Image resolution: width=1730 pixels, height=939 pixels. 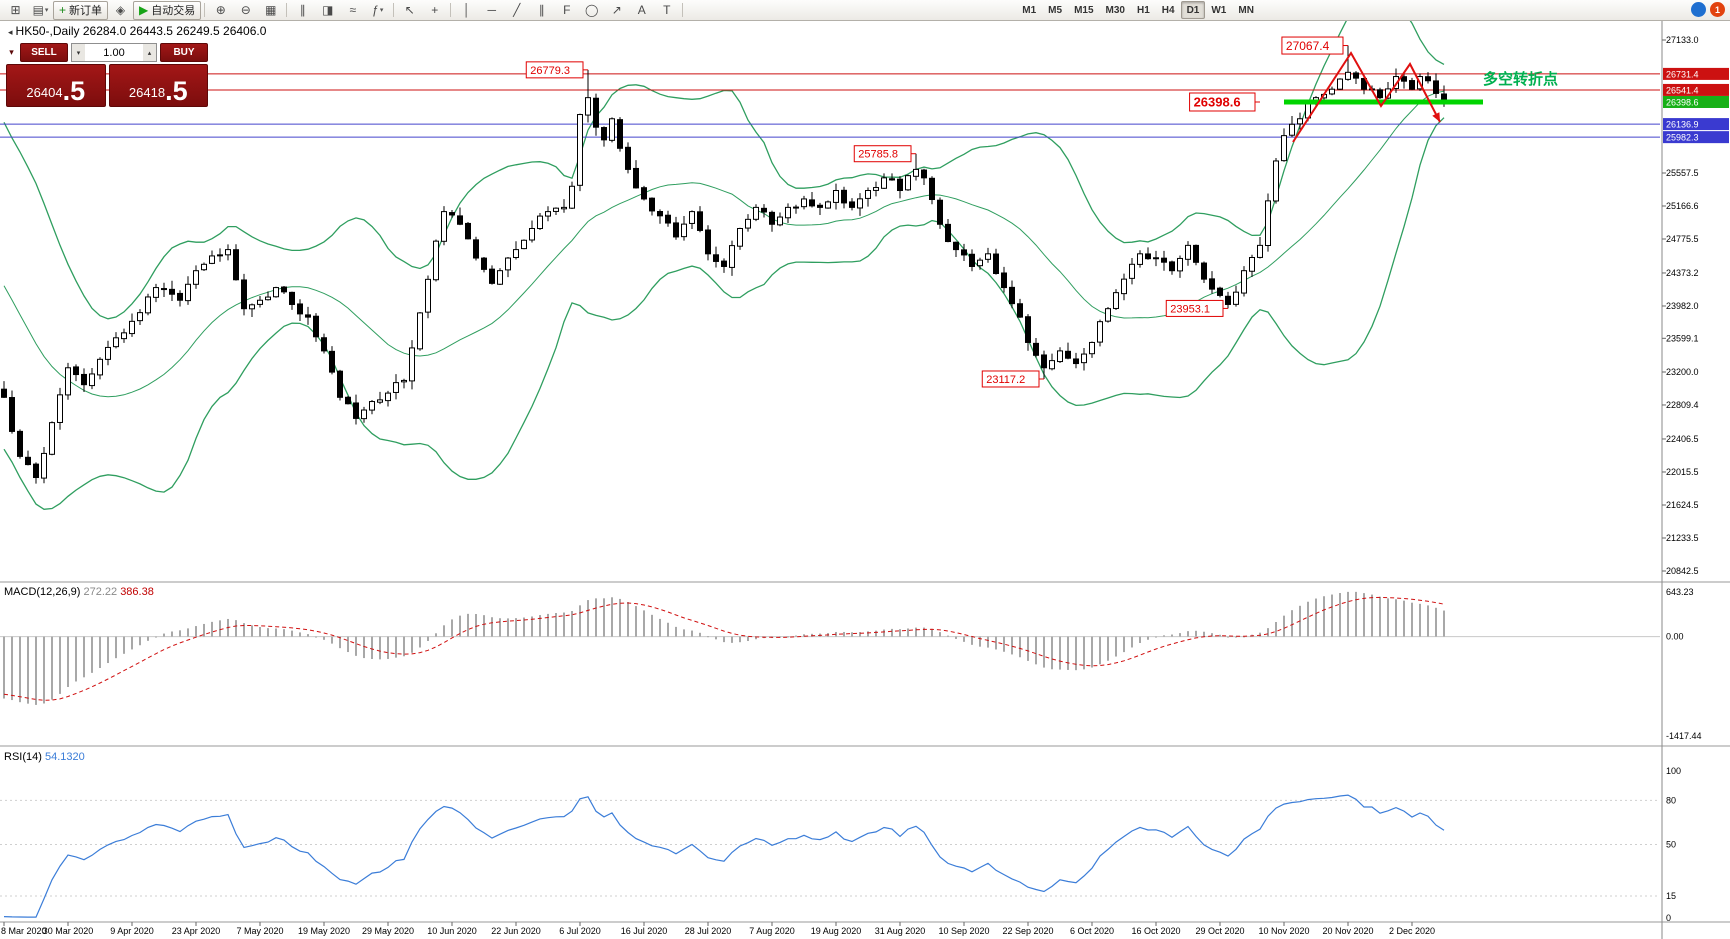 What do you see at coordinates (830, 105) in the screenshot?
I see `horizontal-lines` at bounding box center [830, 105].